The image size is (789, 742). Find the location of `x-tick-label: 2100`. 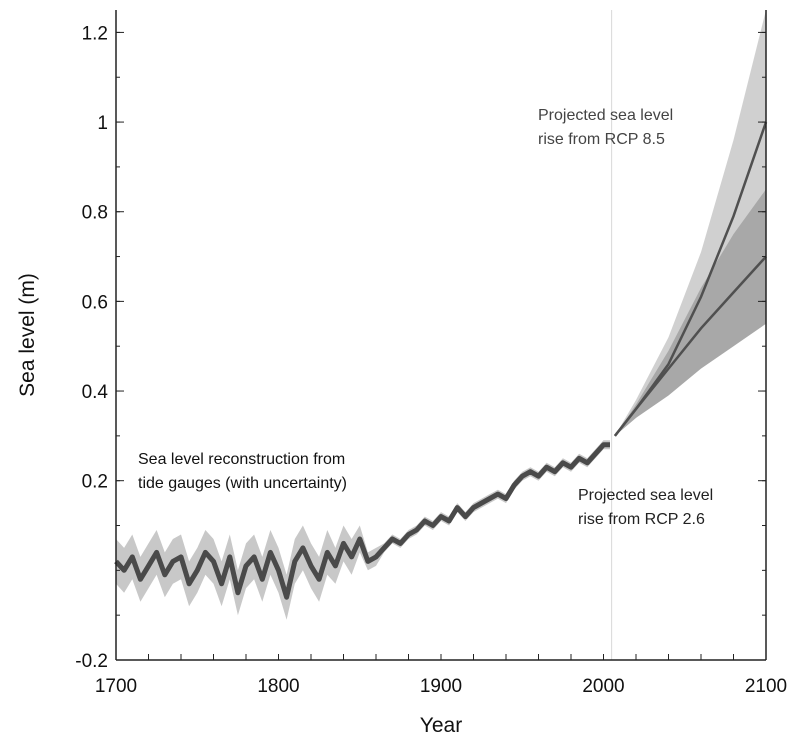

x-tick-label: 2100 is located at coordinates (766, 686).